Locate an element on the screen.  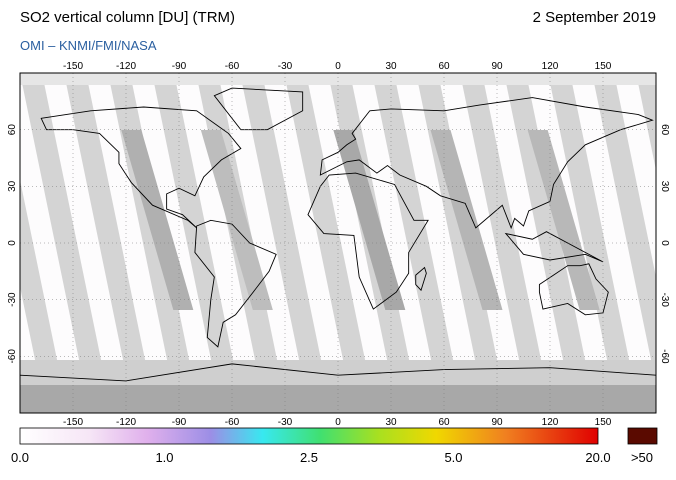
lon-tick-label-top: -90 is located at coordinates (179, 66).